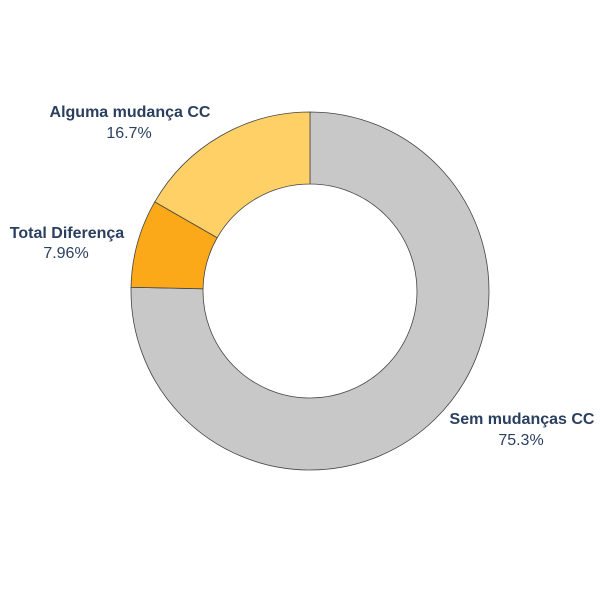 The height and width of the screenshot is (600, 600). What do you see at coordinates (65, 253) in the screenshot?
I see `slice-percent-total-diferenca: 7.96%` at bounding box center [65, 253].